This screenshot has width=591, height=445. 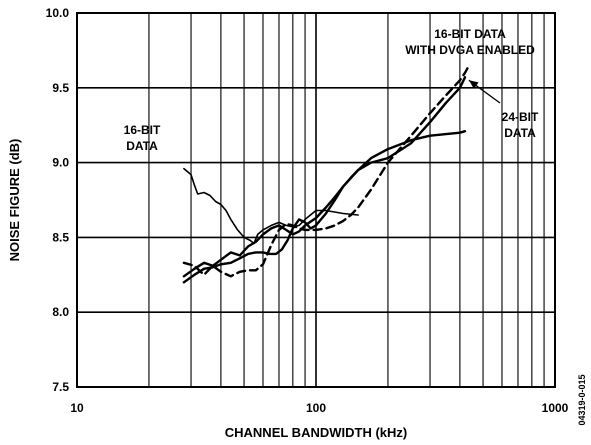 What do you see at coordinates (142, 130) in the screenshot?
I see `annotation-label: 16-BIT` at bounding box center [142, 130].